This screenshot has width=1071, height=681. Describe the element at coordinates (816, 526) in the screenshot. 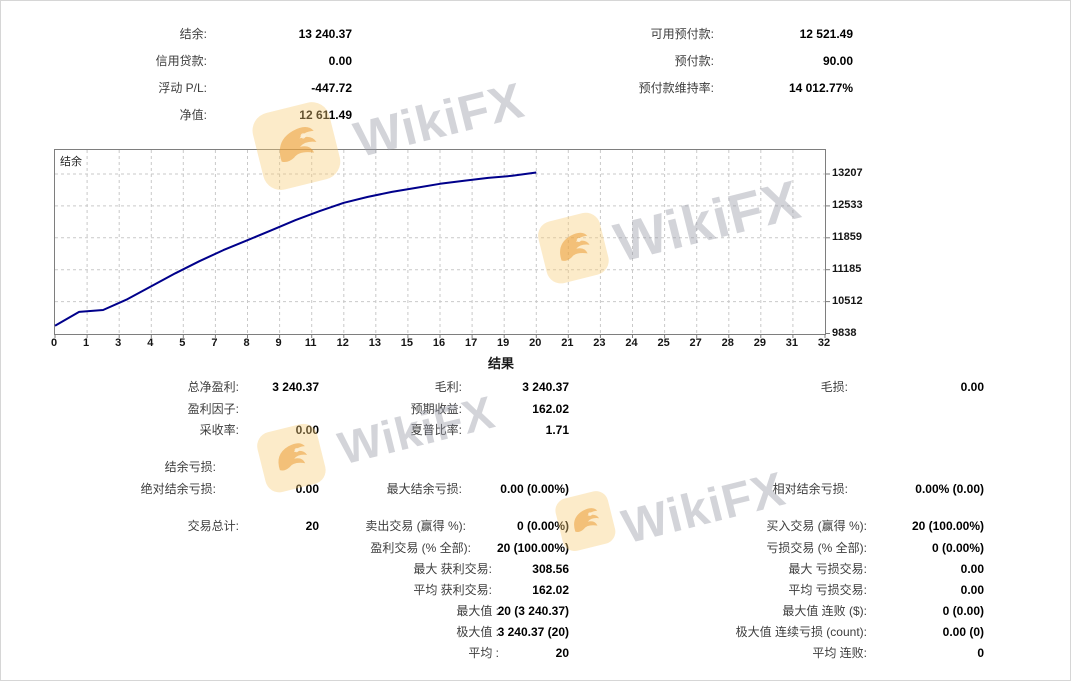

I see `stat-label: 买入交易 (赢得 %):` at that location.